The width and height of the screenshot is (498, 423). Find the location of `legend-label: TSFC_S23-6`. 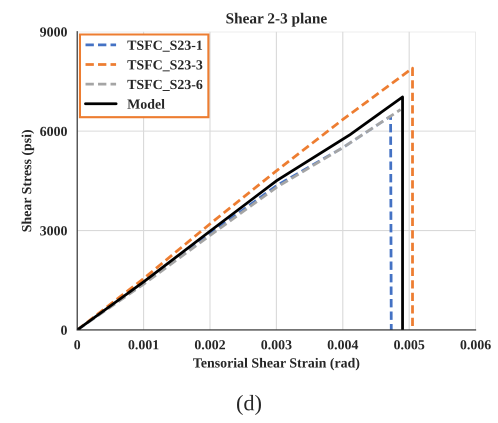

legend-label: TSFC_S23-6 is located at coordinates (164, 85).